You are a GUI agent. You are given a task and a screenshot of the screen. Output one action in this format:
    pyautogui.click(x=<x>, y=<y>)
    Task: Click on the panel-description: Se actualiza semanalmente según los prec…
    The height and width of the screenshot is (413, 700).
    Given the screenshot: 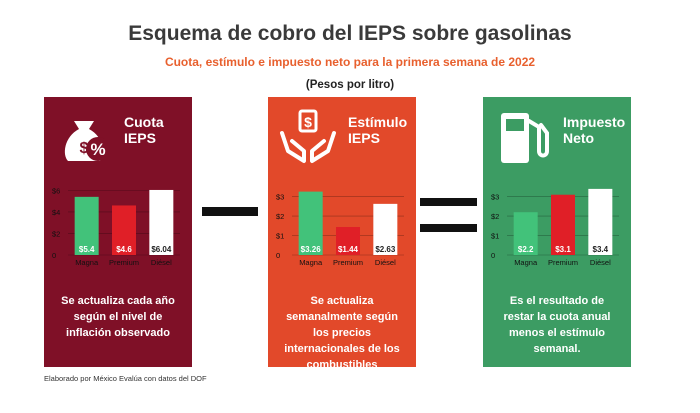 What is the action you would take?
    pyautogui.click(x=342, y=333)
    